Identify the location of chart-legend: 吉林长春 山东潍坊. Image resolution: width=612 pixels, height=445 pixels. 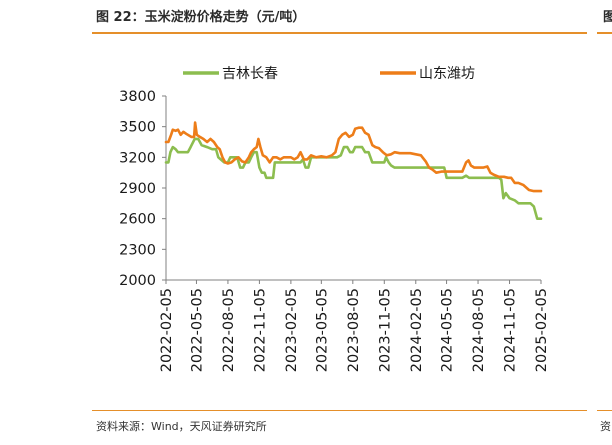
(329, 74).